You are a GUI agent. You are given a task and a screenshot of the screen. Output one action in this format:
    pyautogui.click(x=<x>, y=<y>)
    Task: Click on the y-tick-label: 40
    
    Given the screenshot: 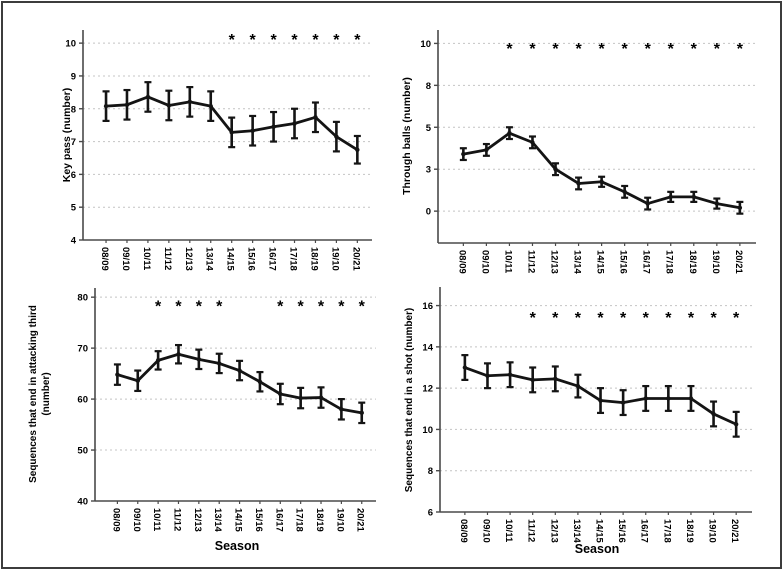 What is the action you would take?
    pyautogui.click(x=82, y=502)
    